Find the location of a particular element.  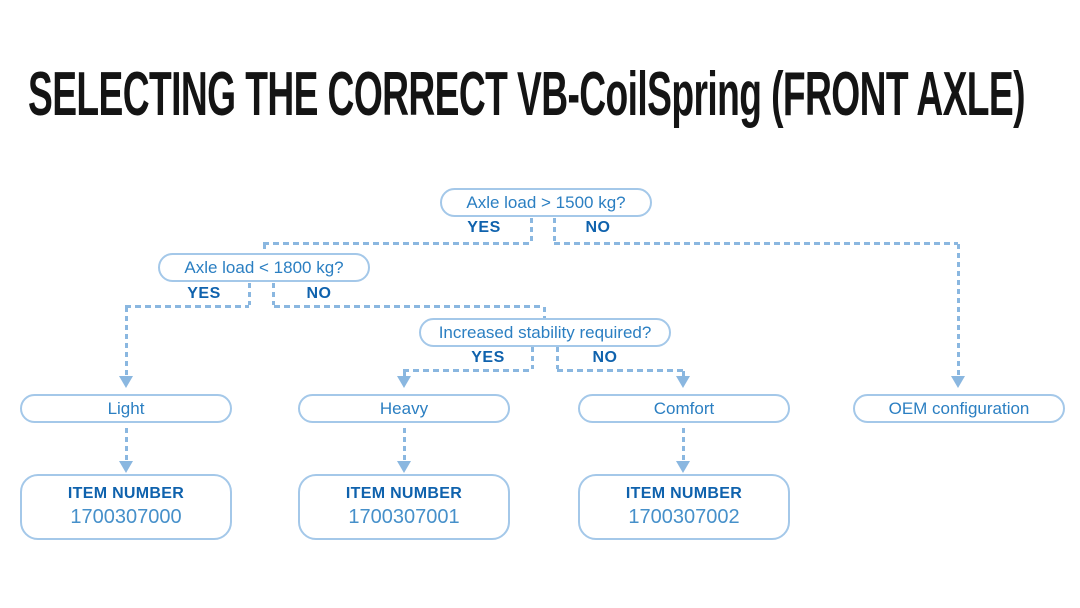

decision-axle-load-under-1800: Axle load < 1800 kg? is located at coordinates (264, 267).